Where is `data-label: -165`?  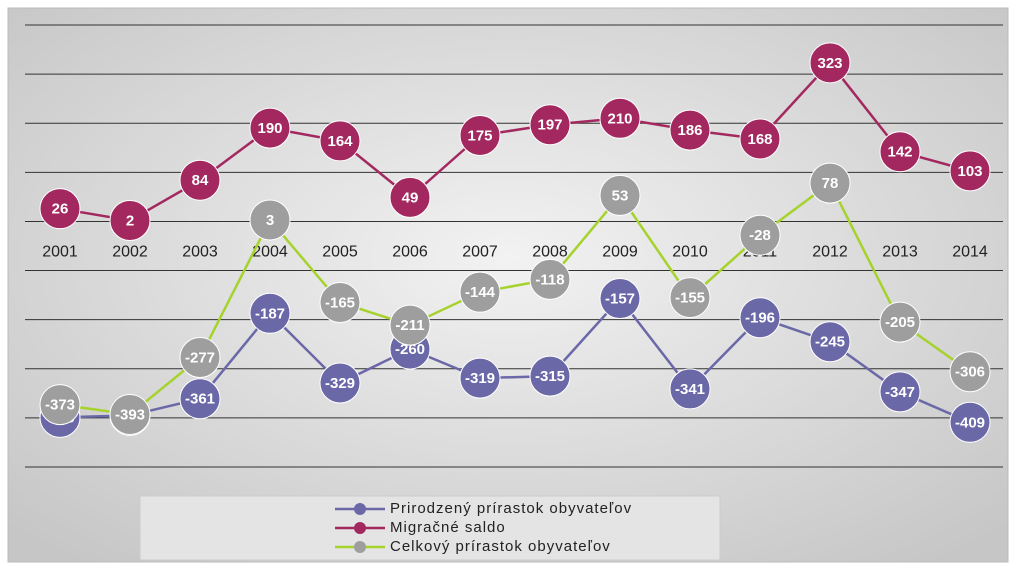 data-label: -165 is located at coordinates (340, 302).